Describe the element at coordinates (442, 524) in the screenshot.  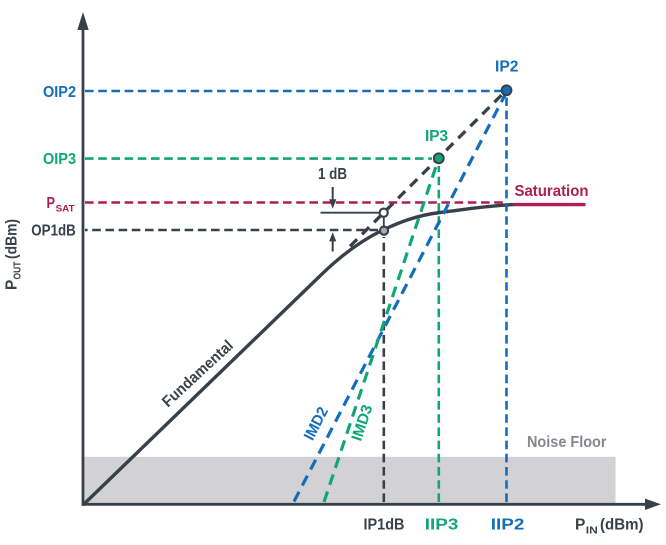
I see `svg-text: IIP3` at that location.